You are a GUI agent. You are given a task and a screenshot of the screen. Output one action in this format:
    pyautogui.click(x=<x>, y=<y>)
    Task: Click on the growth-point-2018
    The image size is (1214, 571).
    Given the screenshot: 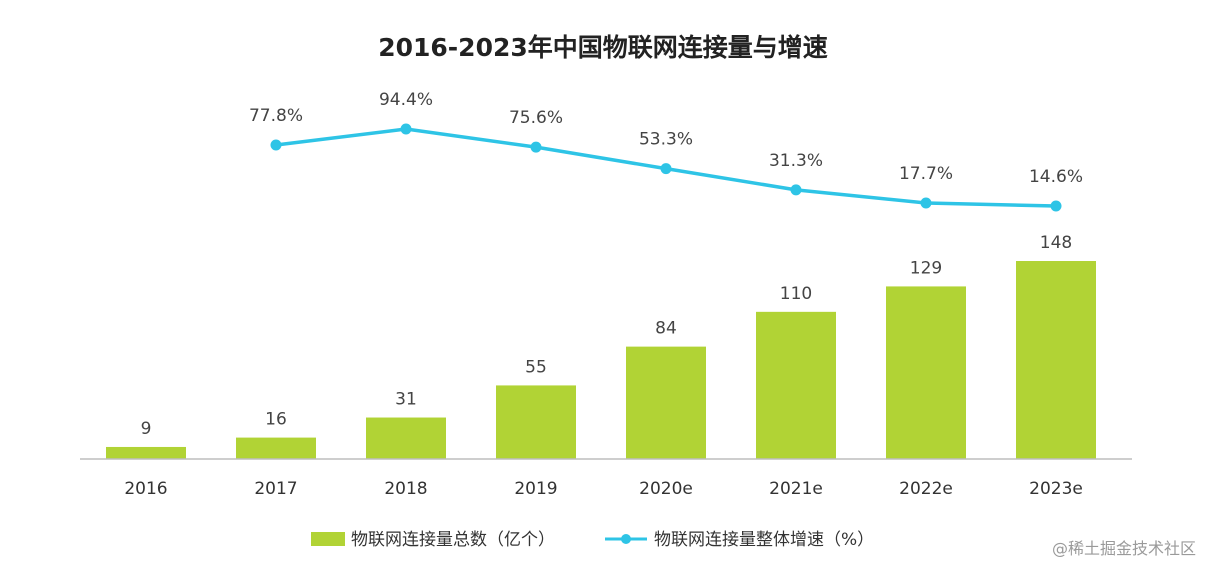 What is the action you would take?
    pyautogui.click(x=406, y=129)
    